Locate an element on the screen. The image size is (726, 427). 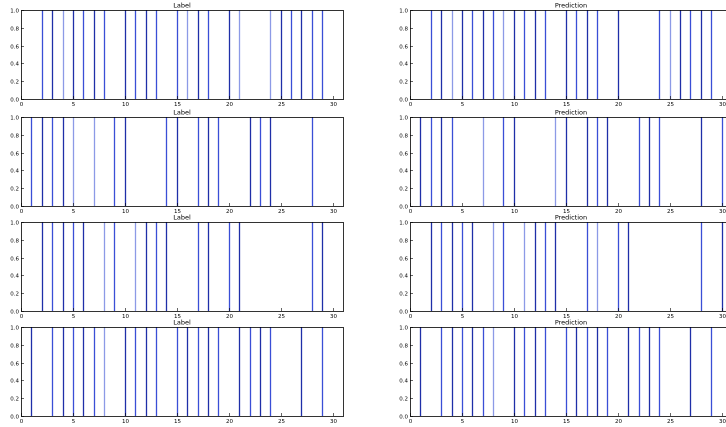
subplot-6: Prediction 0.0 0.2 0.4 0.6 0.8 1.0 0 5 10 15 20 25 30 is located at coordinates (562, 267).